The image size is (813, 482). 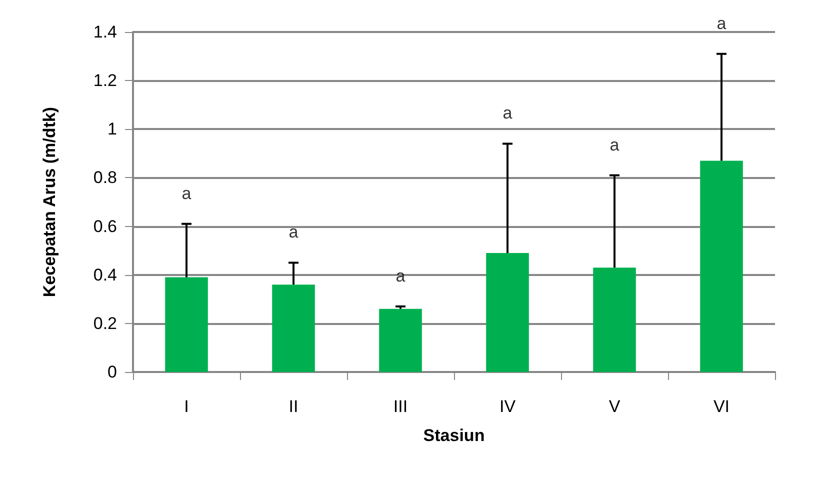 What do you see at coordinates (507, 406) in the screenshot?
I see `x-tick-label: IV` at bounding box center [507, 406].